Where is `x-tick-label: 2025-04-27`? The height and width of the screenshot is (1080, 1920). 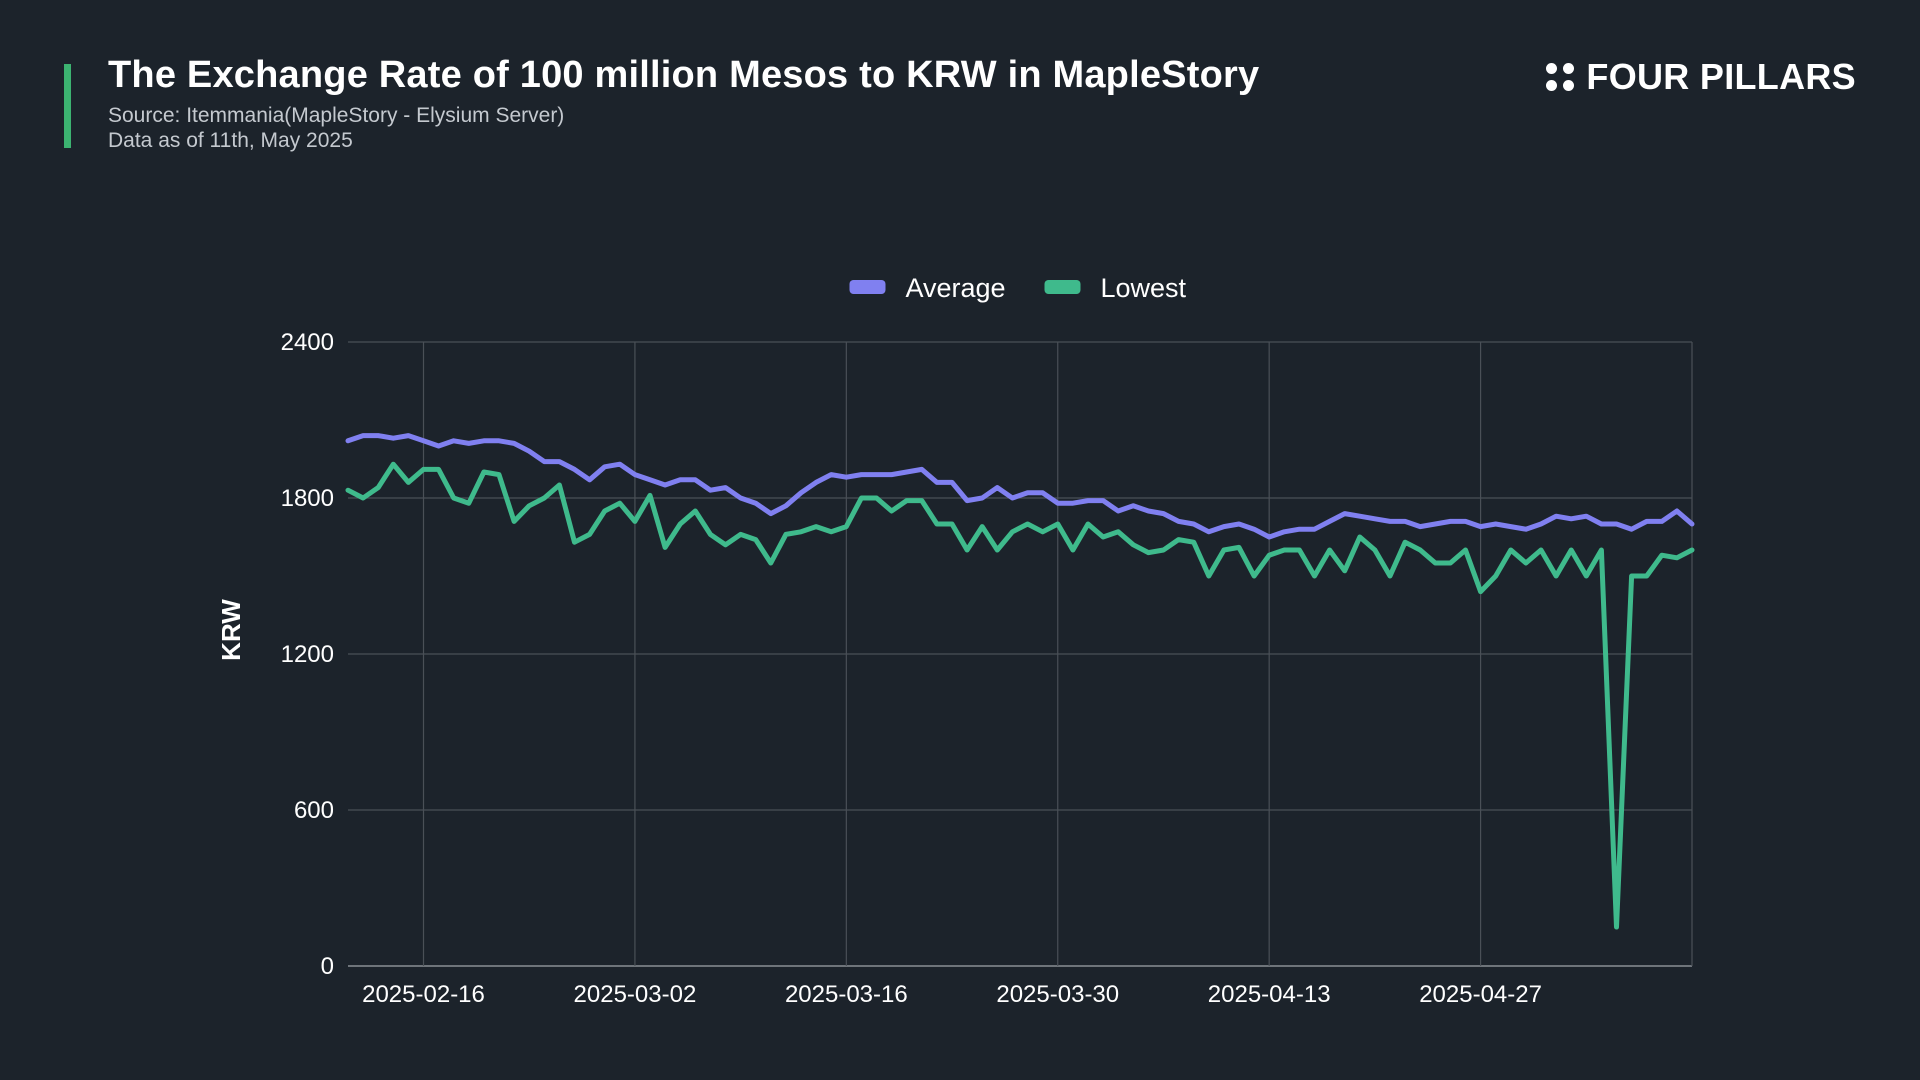
x-tick-label: 2025-04-27 is located at coordinates (1480, 994).